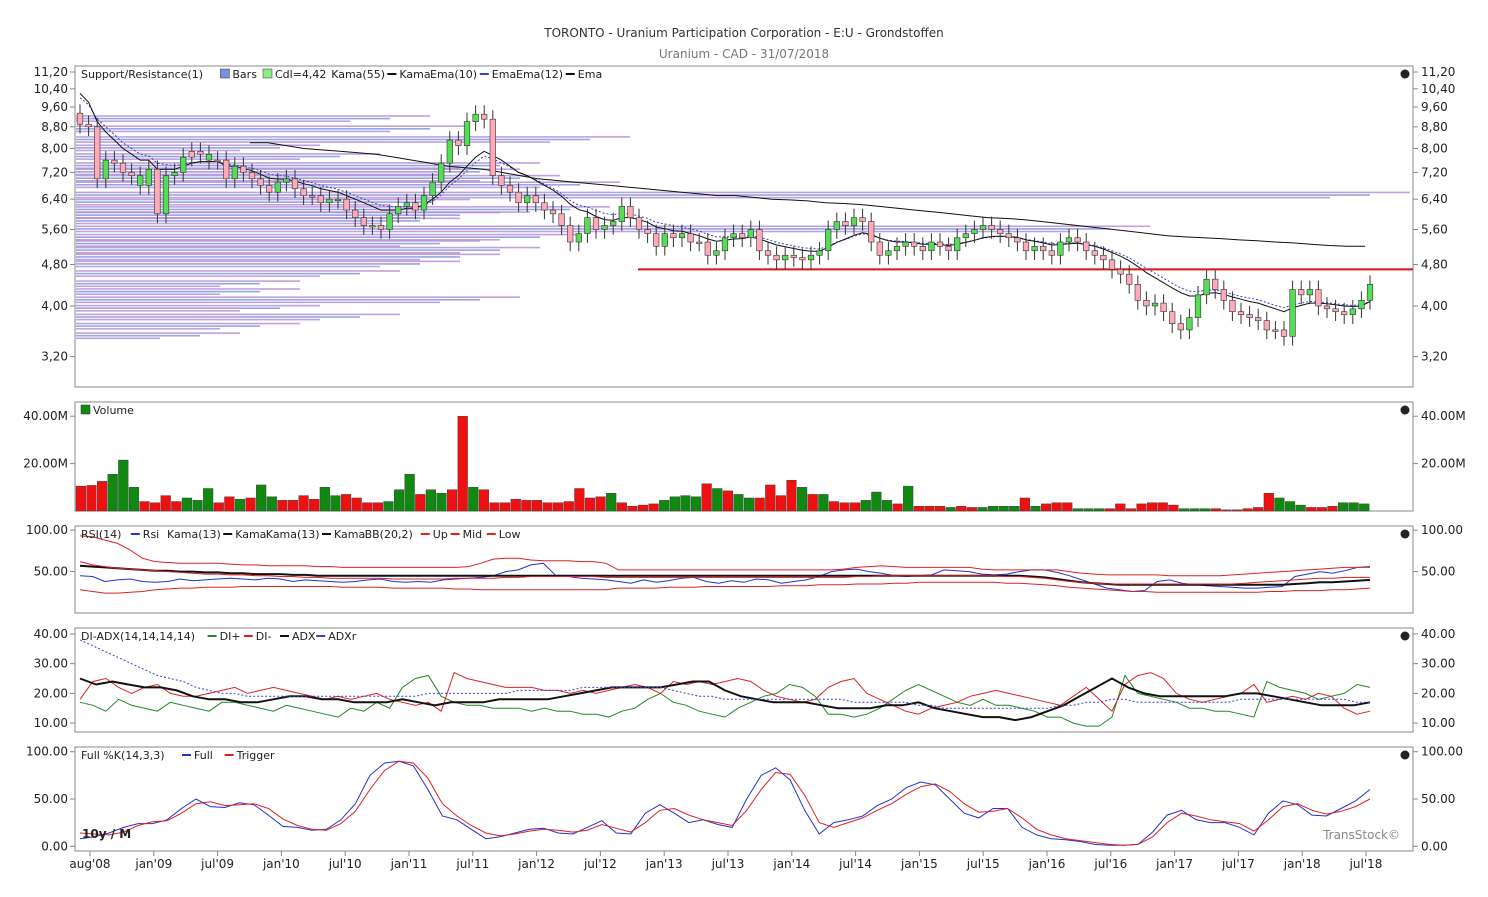  What do you see at coordinates (300, 74) in the screenshot?
I see `legend-entry: Cdl=4,42` at bounding box center [300, 74].